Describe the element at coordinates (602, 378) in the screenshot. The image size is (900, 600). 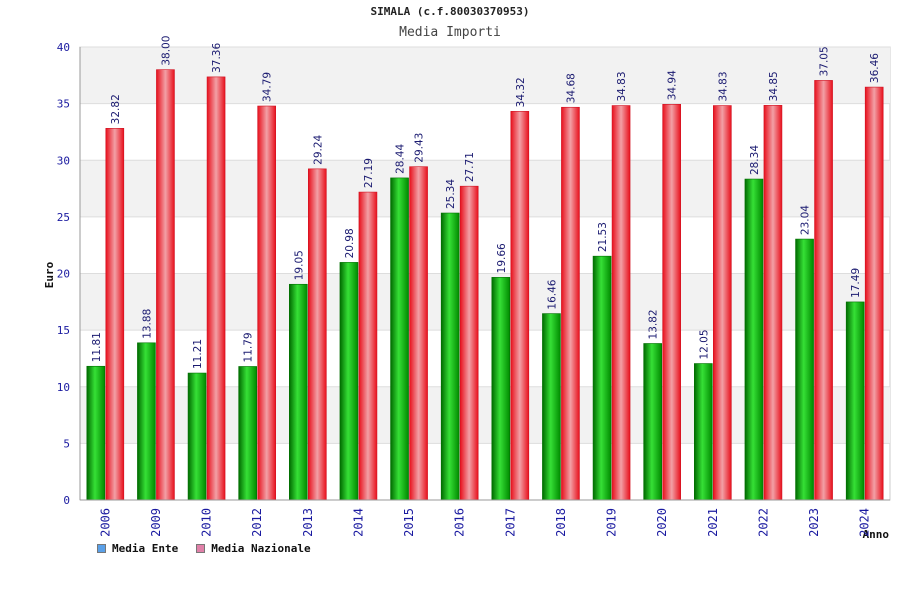
I see `bar-media-ente-2019` at that location.